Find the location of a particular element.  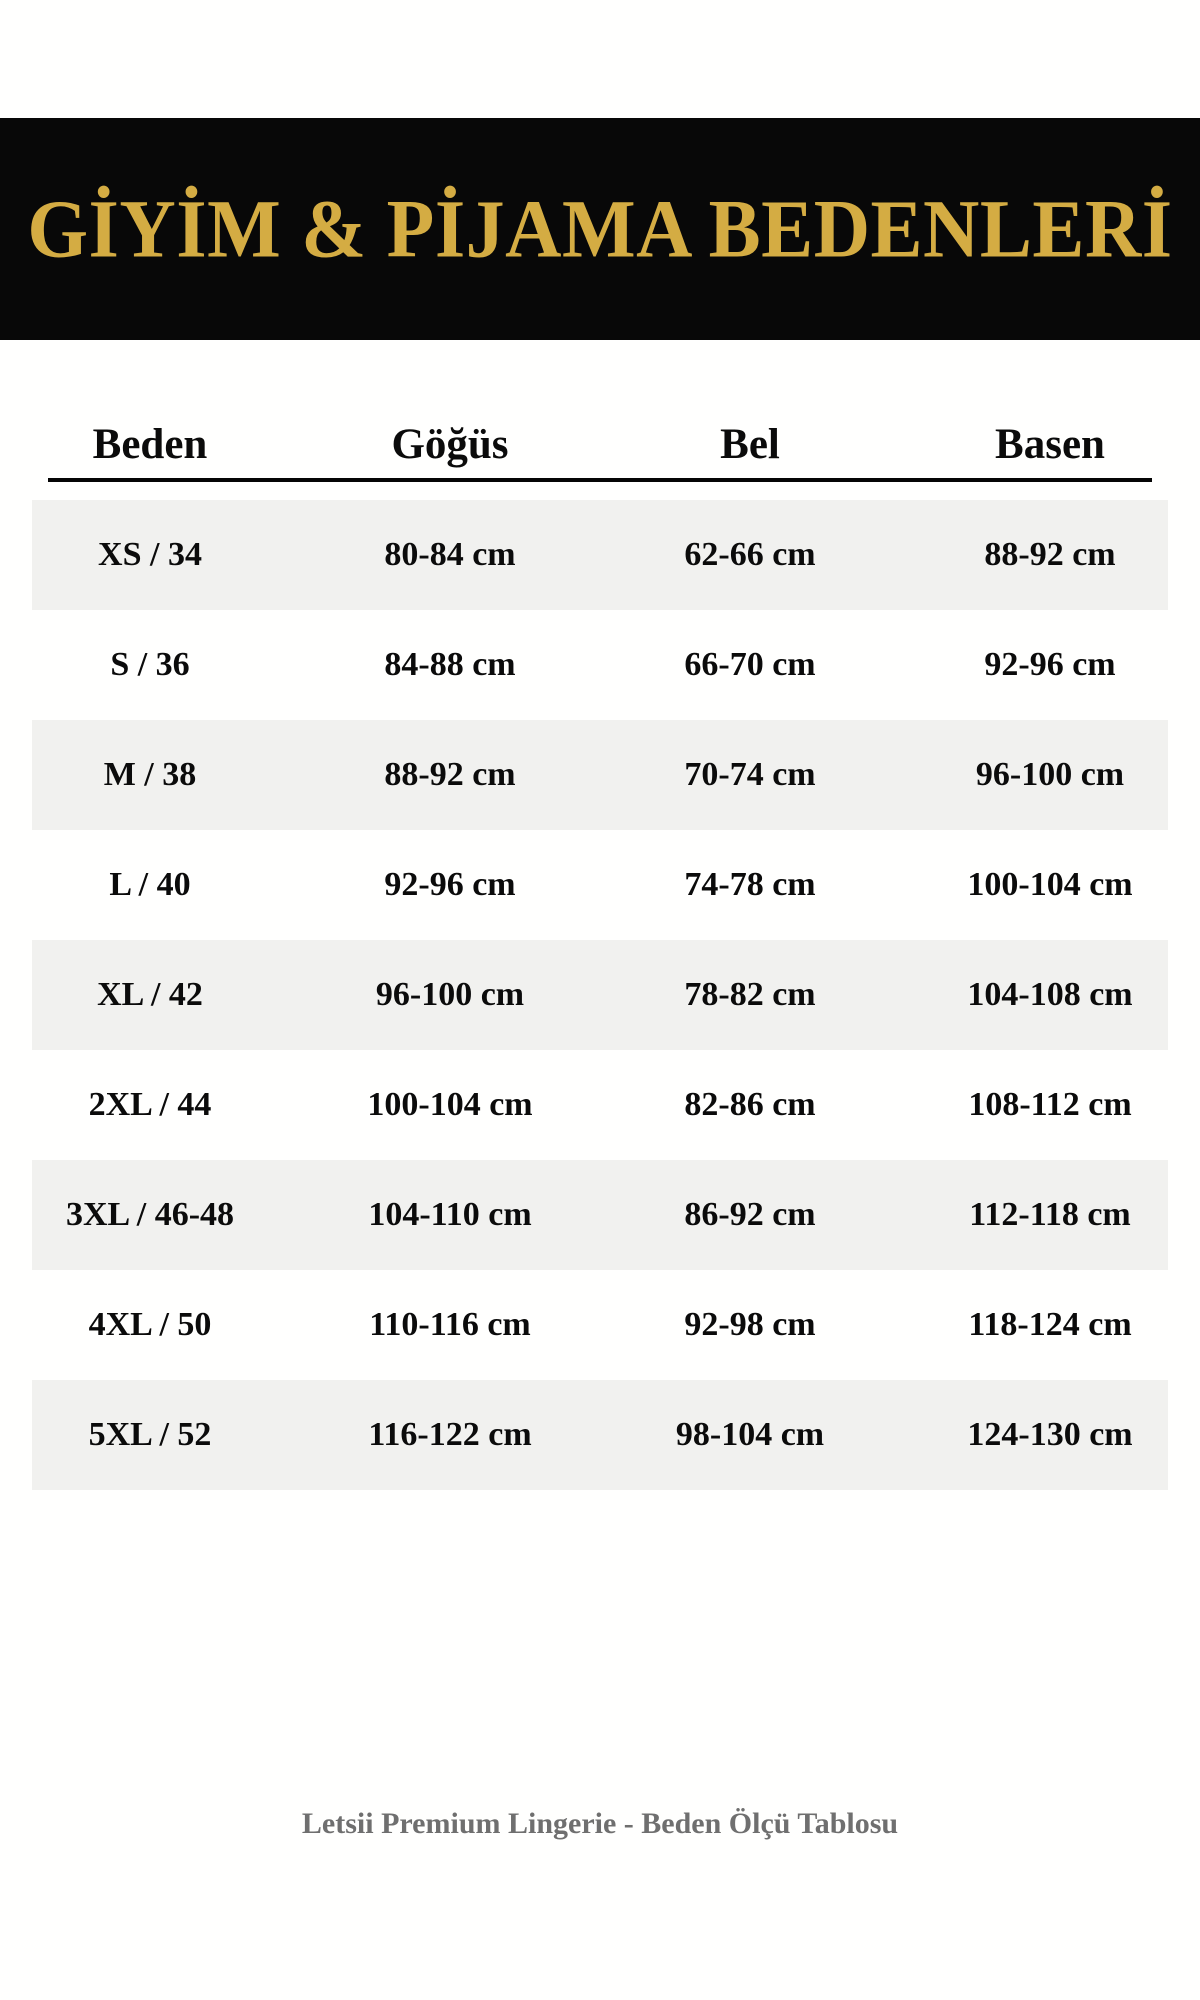

hip-cell: 88-92 cm is located at coordinates (1050, 554).